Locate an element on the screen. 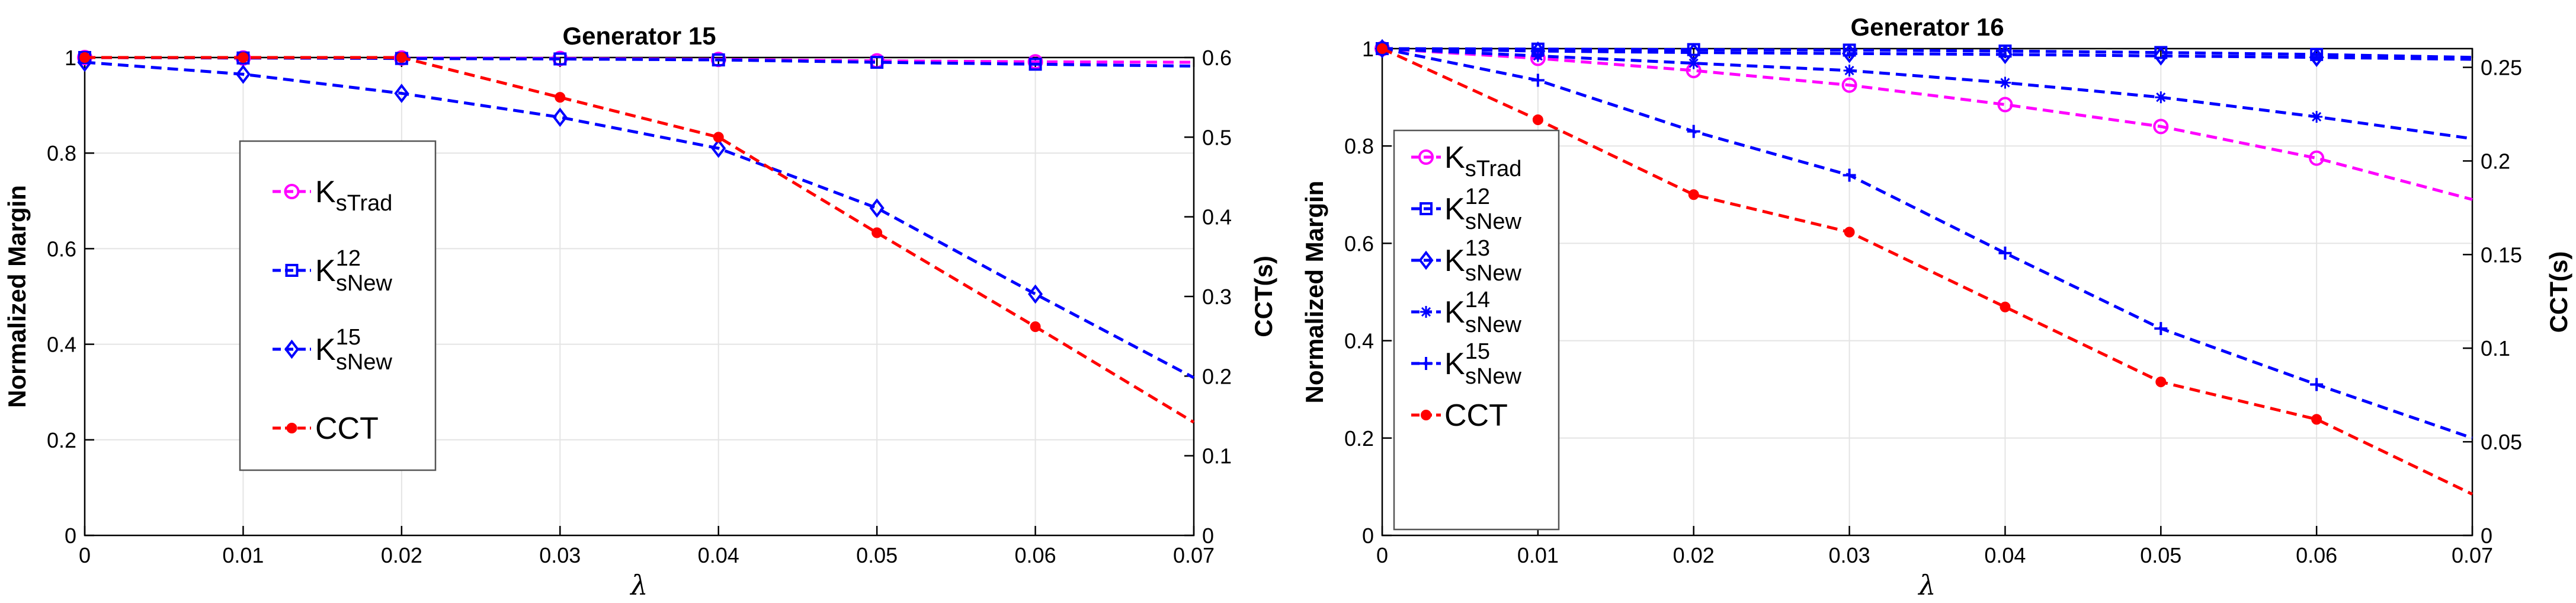  legend-label: K14 sNew is located at coordinates (1483, 312).